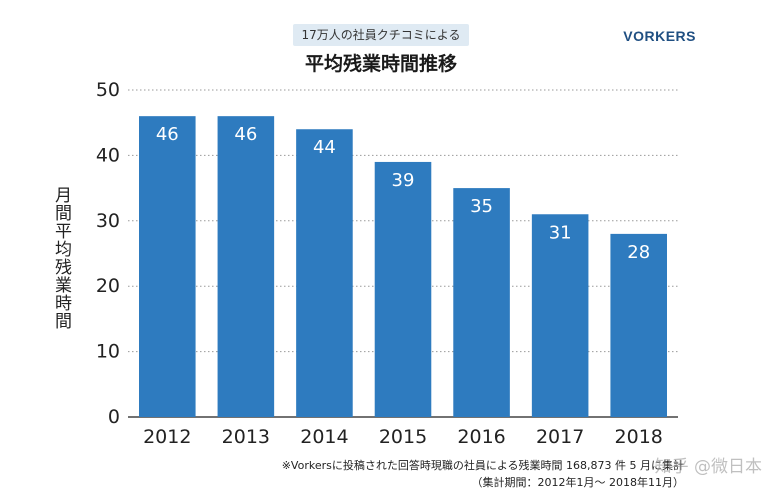  Describe the element at coordinates (108, 155) in the screenshot. I see `y-tick-label: 40` at that location.